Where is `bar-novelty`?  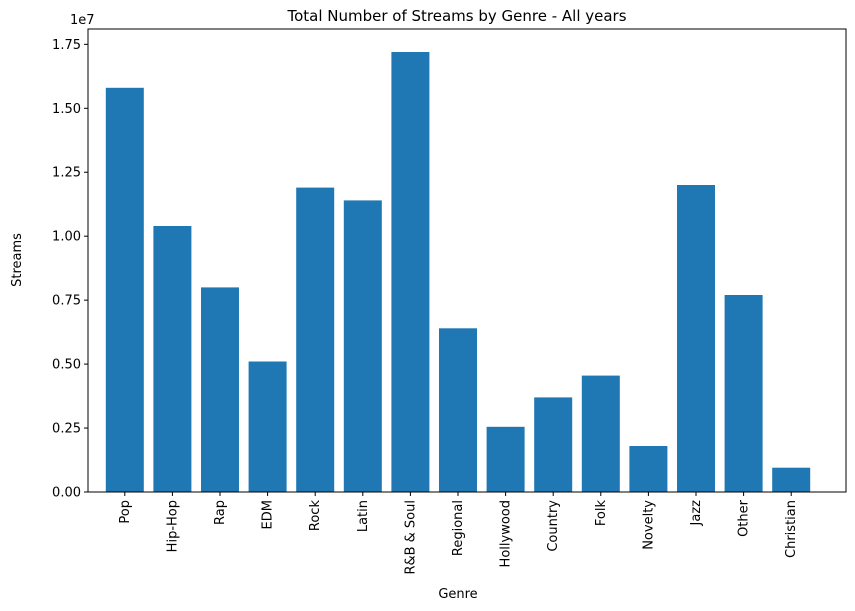
bar-novelty is located at coordinates (648, 469).